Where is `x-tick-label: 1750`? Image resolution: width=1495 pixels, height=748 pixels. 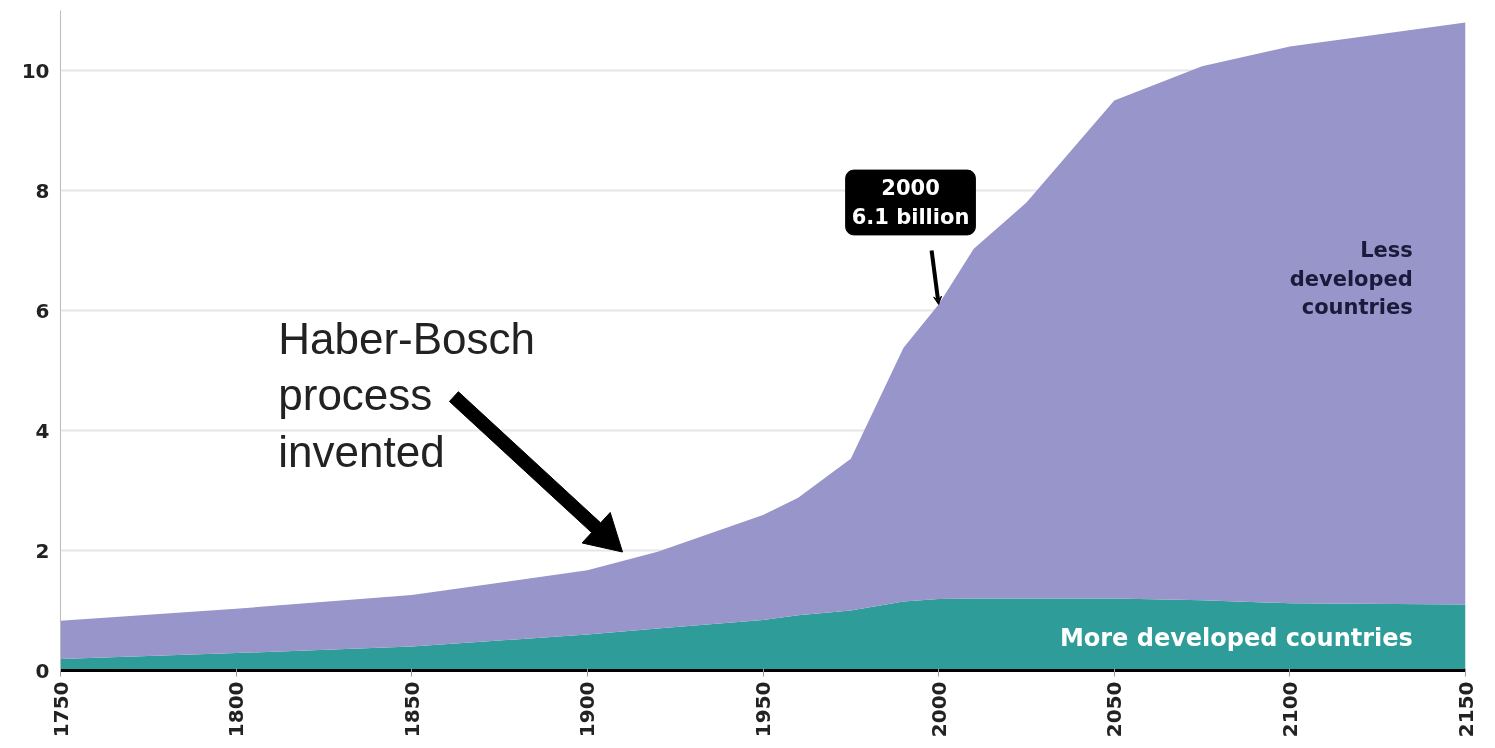 x-tick-label: 1750 is located at coordinates (60, 709).